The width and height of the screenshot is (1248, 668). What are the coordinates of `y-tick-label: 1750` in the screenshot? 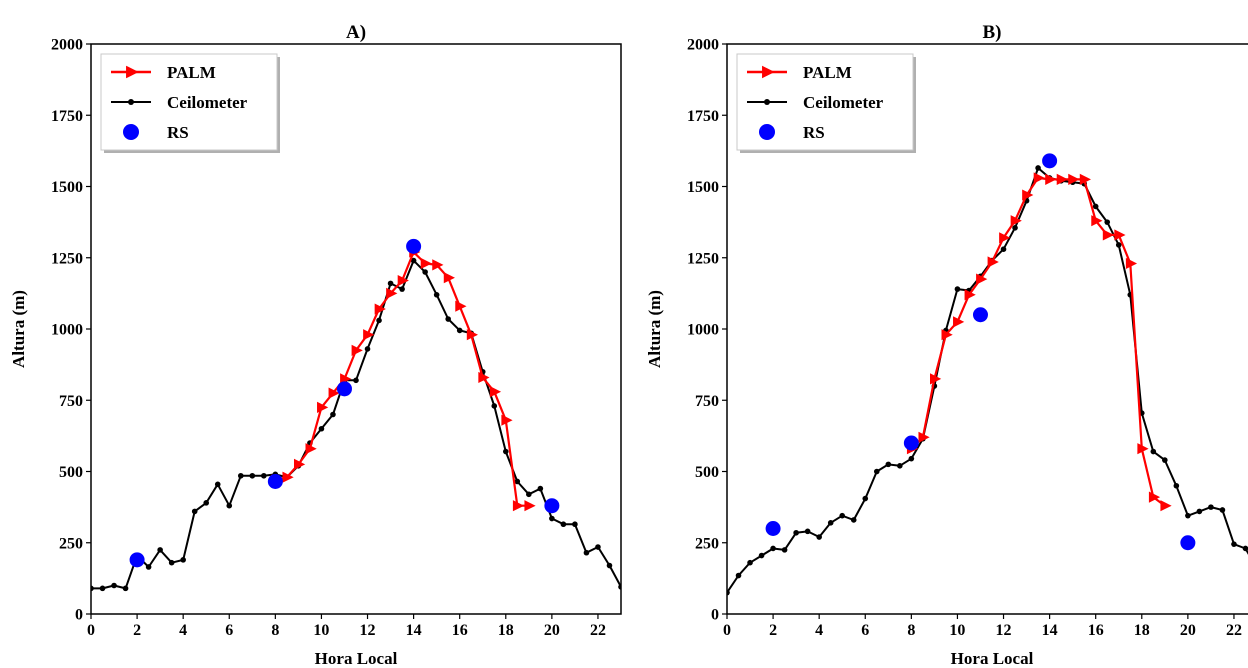 It's located at (67, 116).